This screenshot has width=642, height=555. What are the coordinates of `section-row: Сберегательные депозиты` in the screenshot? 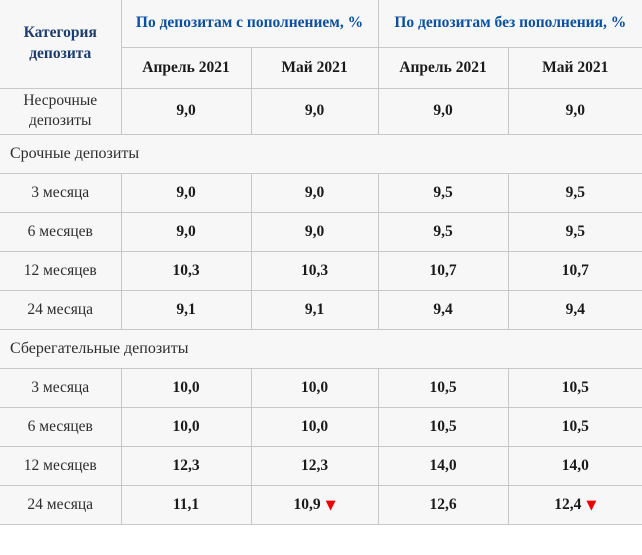 It's located at (321, 349).